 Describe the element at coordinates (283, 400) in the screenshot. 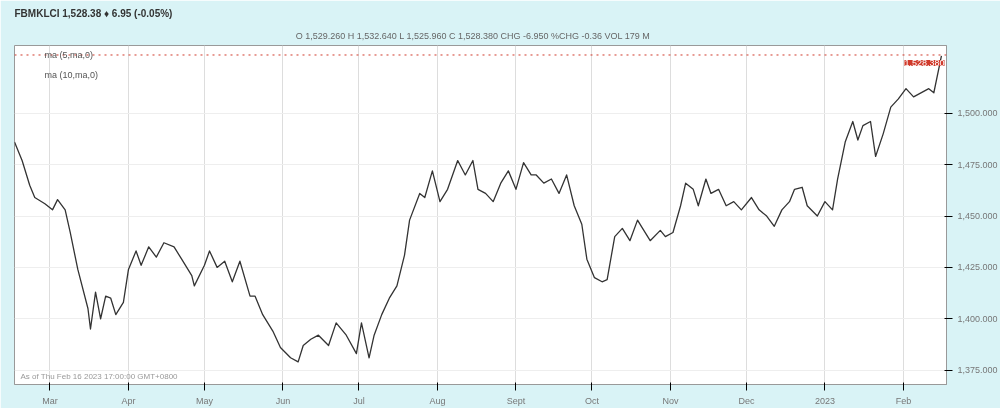

I see `x-tick-label: Jun` at that location.